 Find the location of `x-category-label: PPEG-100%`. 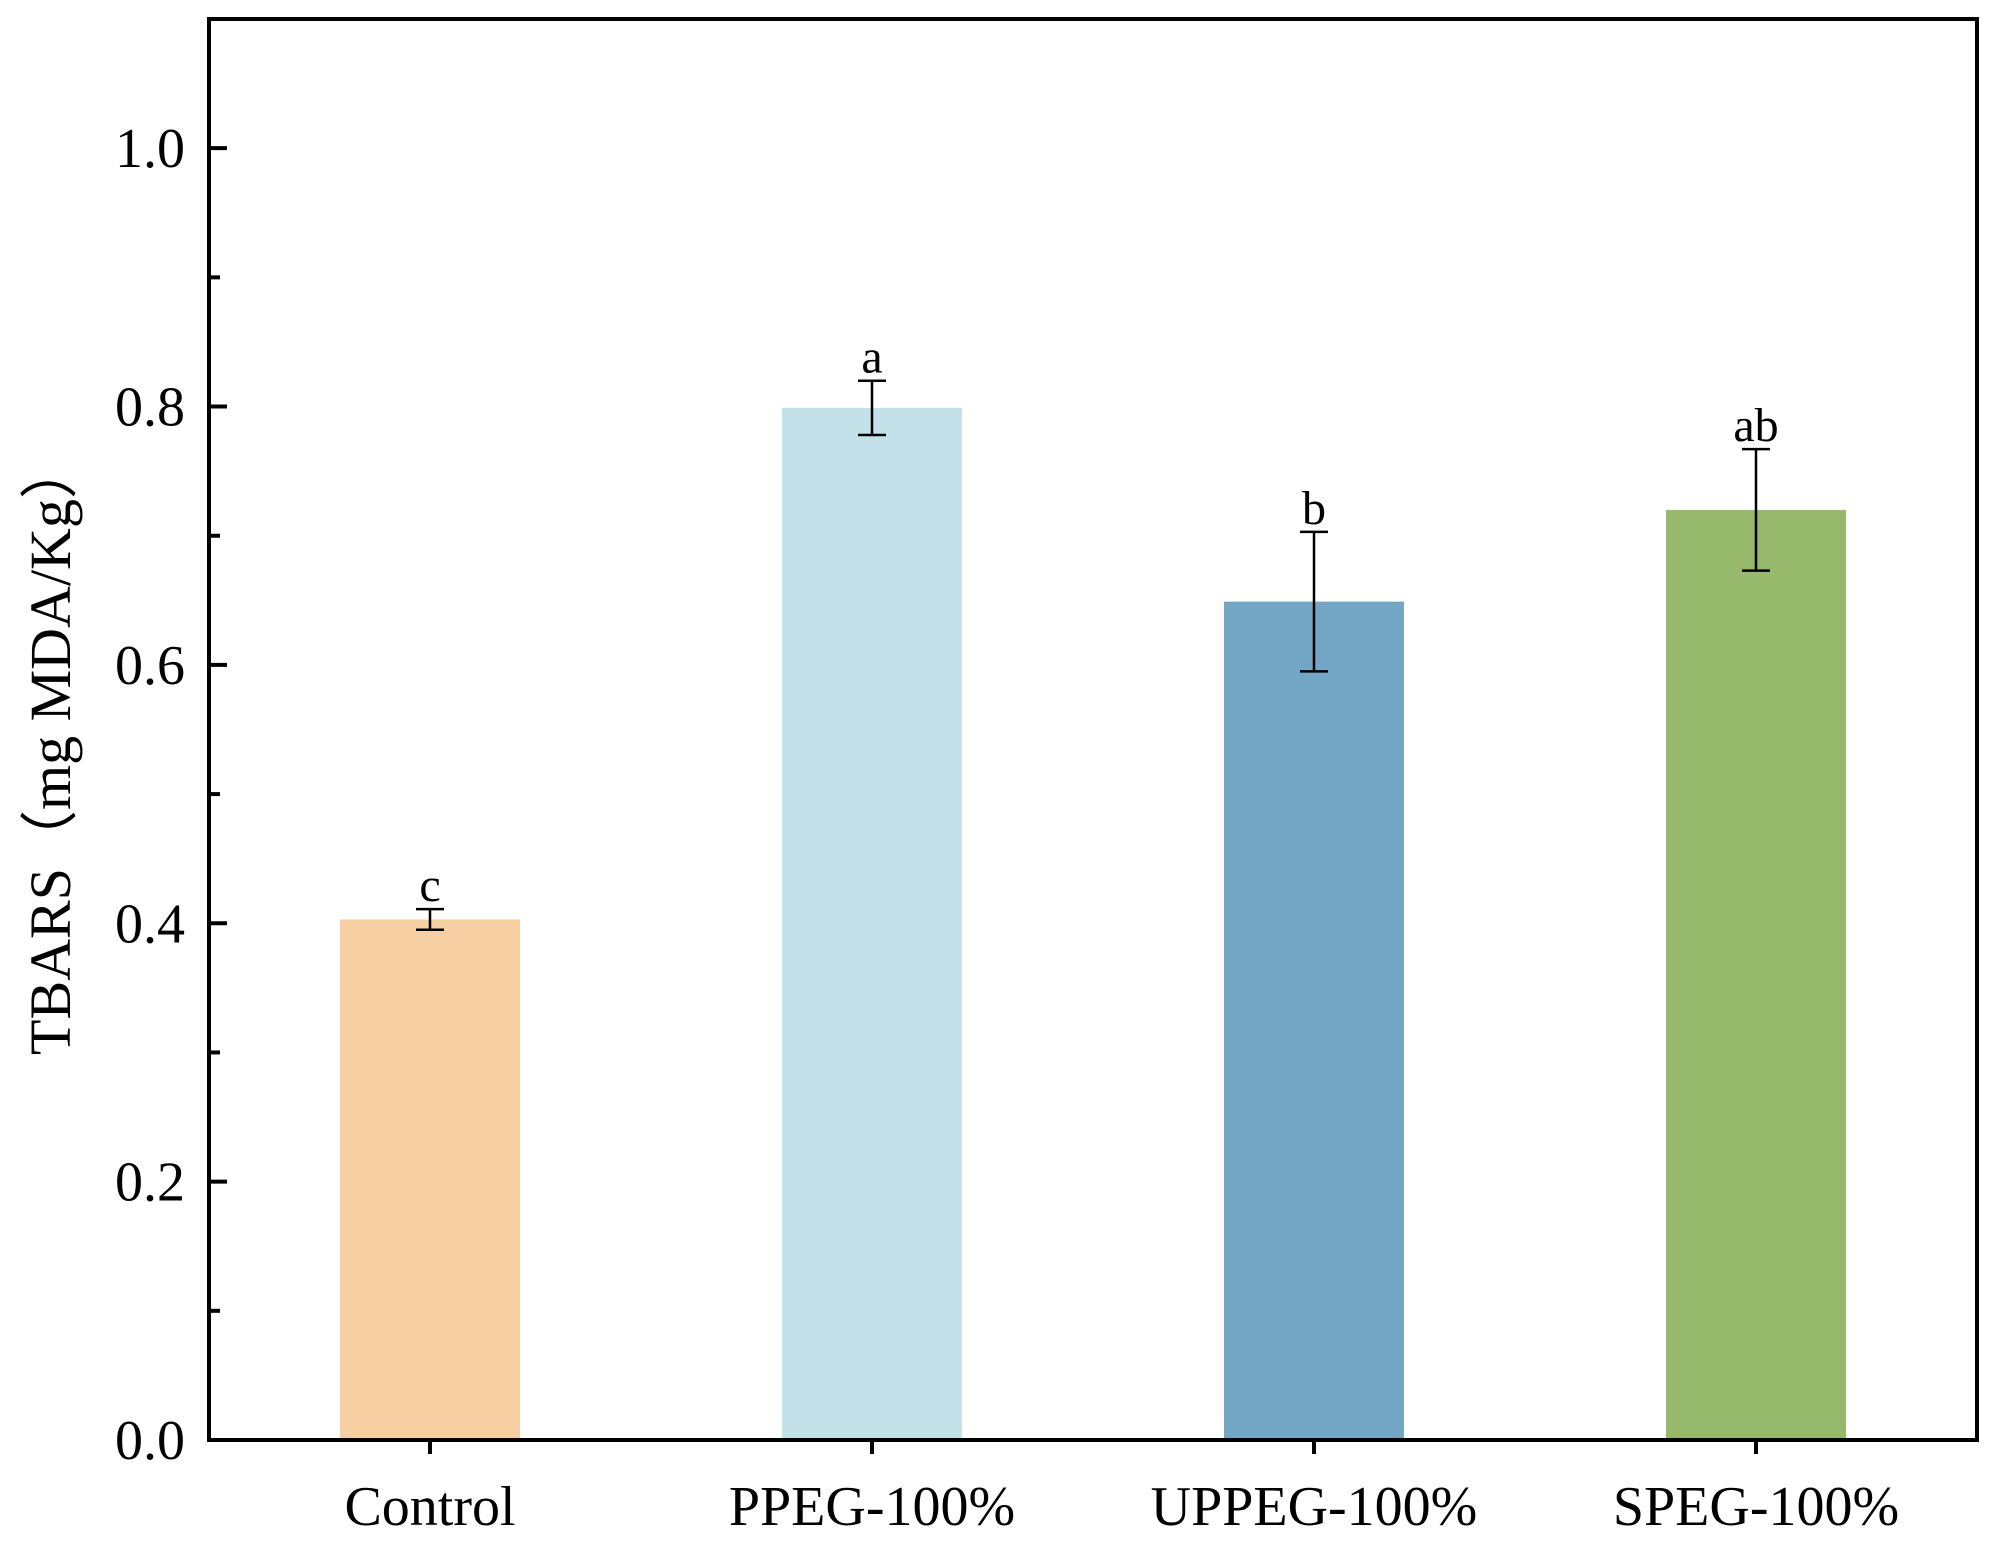

x-category-label: PPEG-100% is located at coordinates (872, 1507).